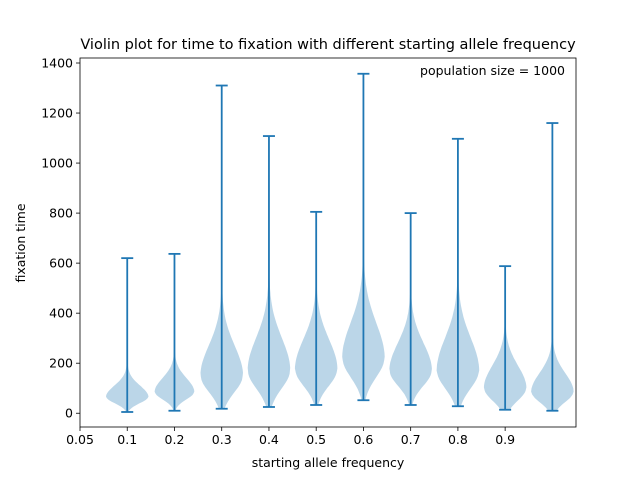  What do you see at coordinates (57, 63) in the screenshot?
I see `y-tick-label: 1400` at bounding box center [57, 63].